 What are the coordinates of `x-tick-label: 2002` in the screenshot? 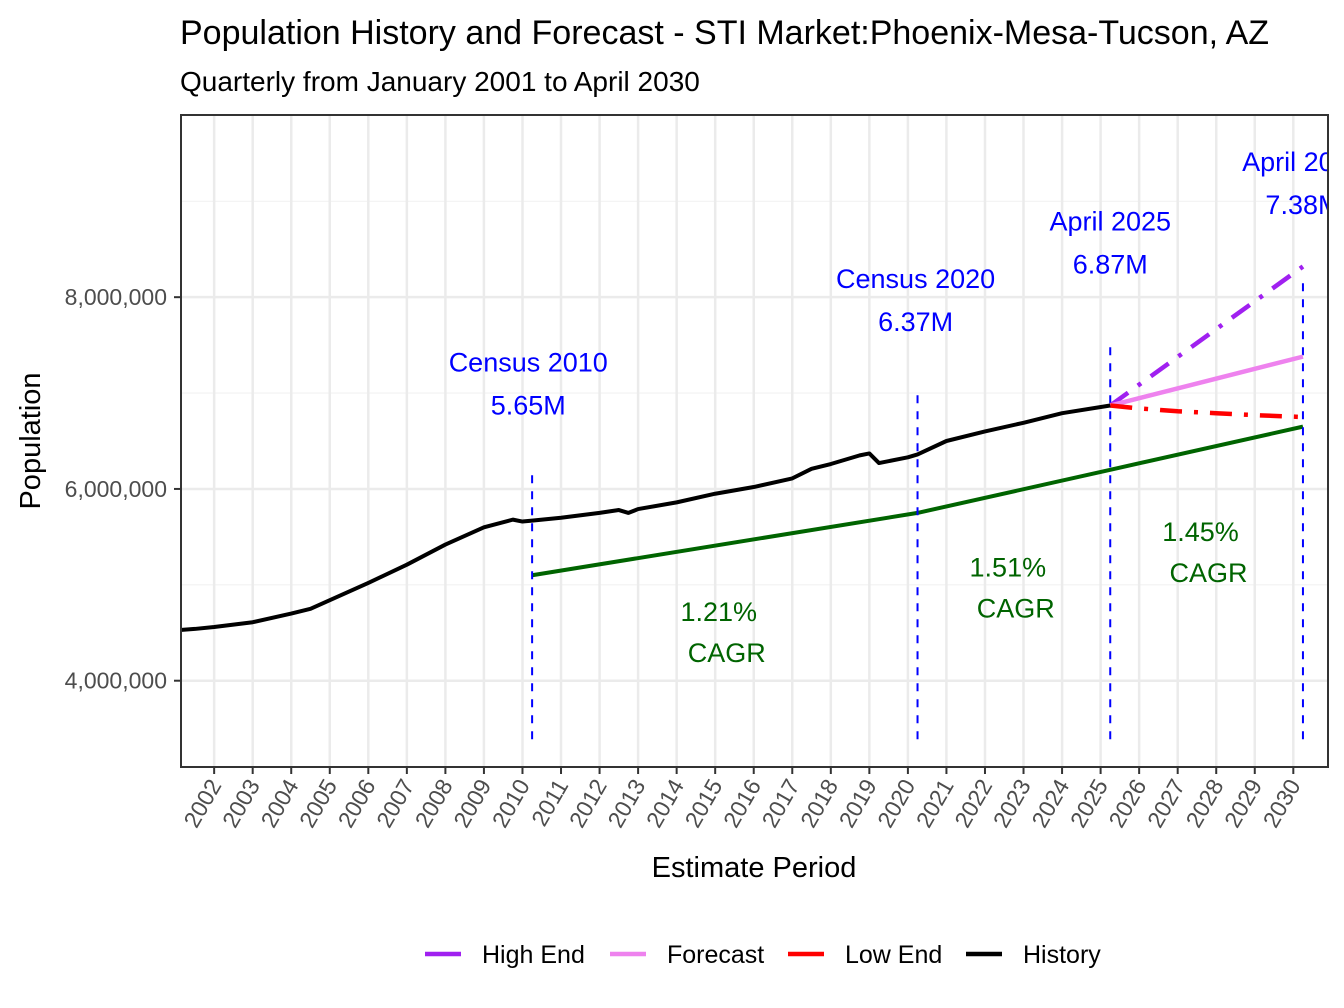 It's located at (202, 803).